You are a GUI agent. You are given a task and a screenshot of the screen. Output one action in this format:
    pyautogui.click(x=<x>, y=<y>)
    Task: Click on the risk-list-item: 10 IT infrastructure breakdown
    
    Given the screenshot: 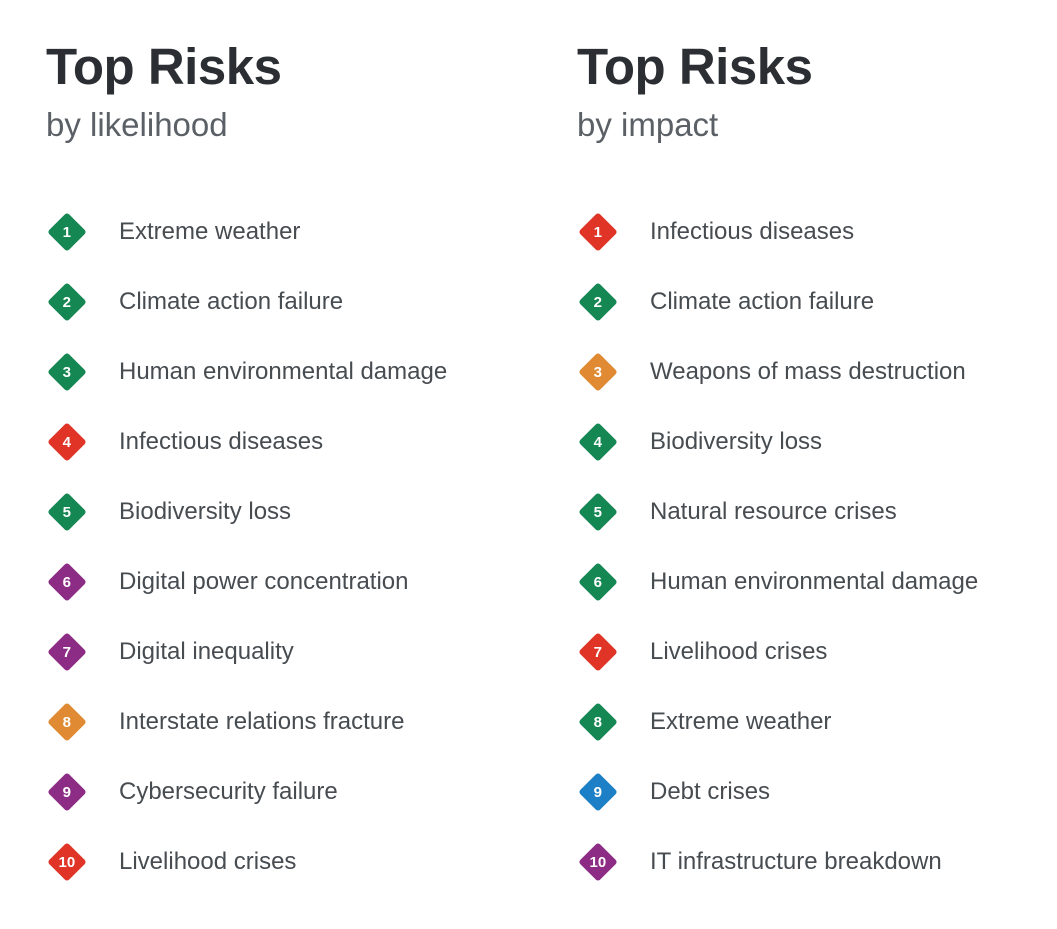 What is the action you would take?
    pyautogui.click(x=777, y=862)
    